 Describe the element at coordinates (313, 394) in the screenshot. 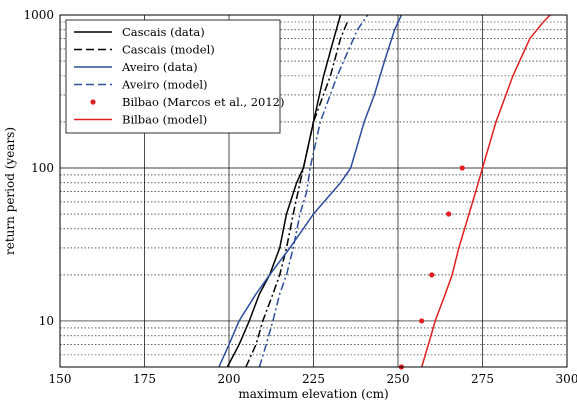

I see `x-axis-label: maximum elevation (cm)` at that location.